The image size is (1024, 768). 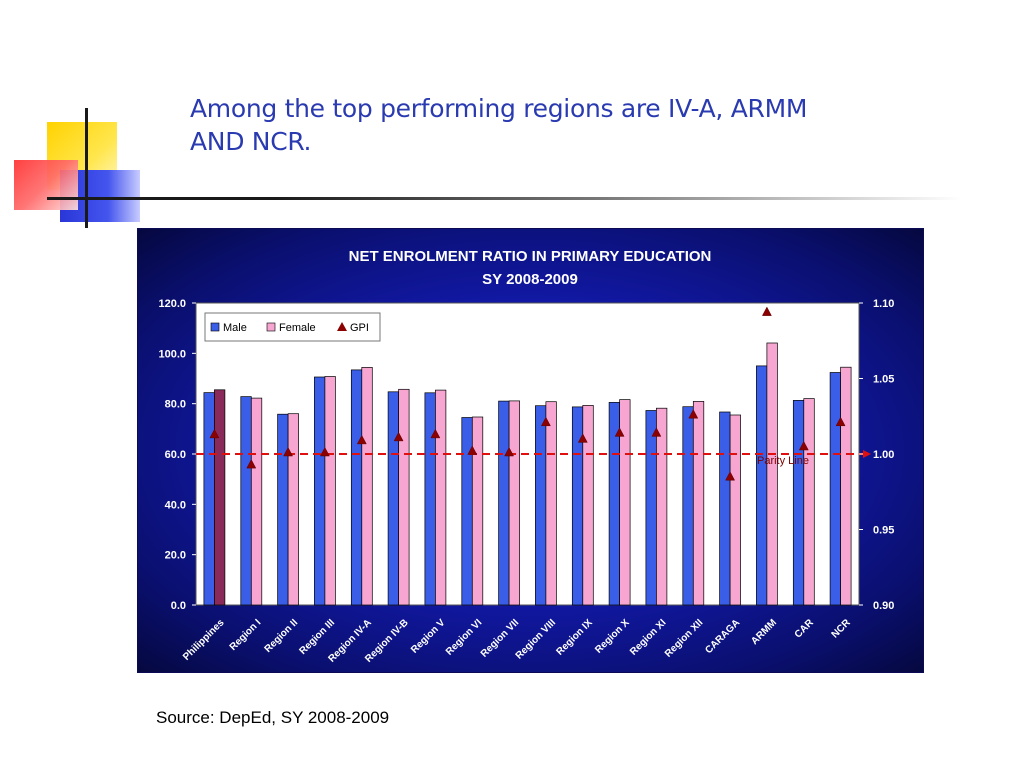 I want to click on legend-gpi-label: GPI, so click(x=359, y=328).